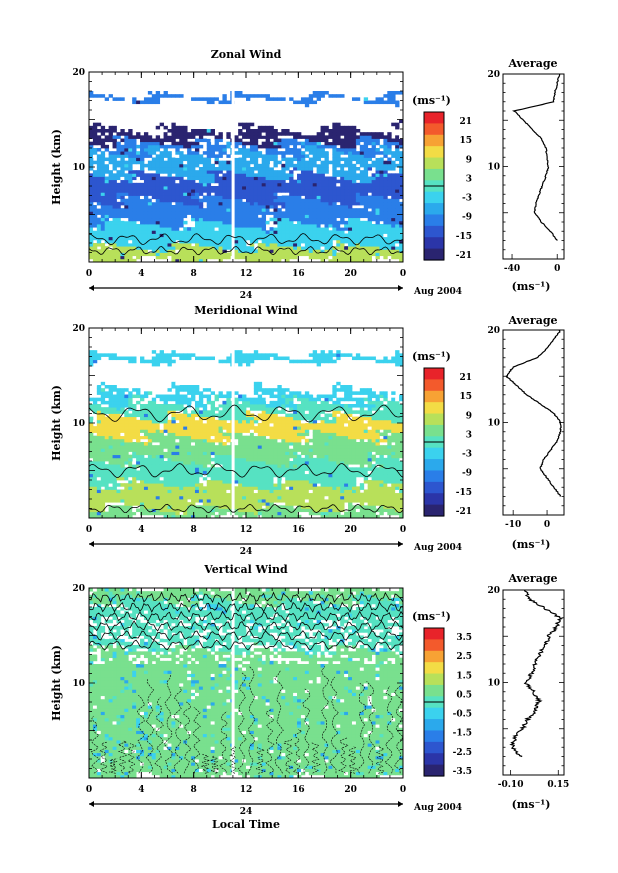 Image resolution: width=618 pixels, height=873 pixels. What do you see at coordinates (431, 100) in the screenshot?
I see `zonal-colorbar-unit: (ms⁻¹)` at bounding box center [431, 100].